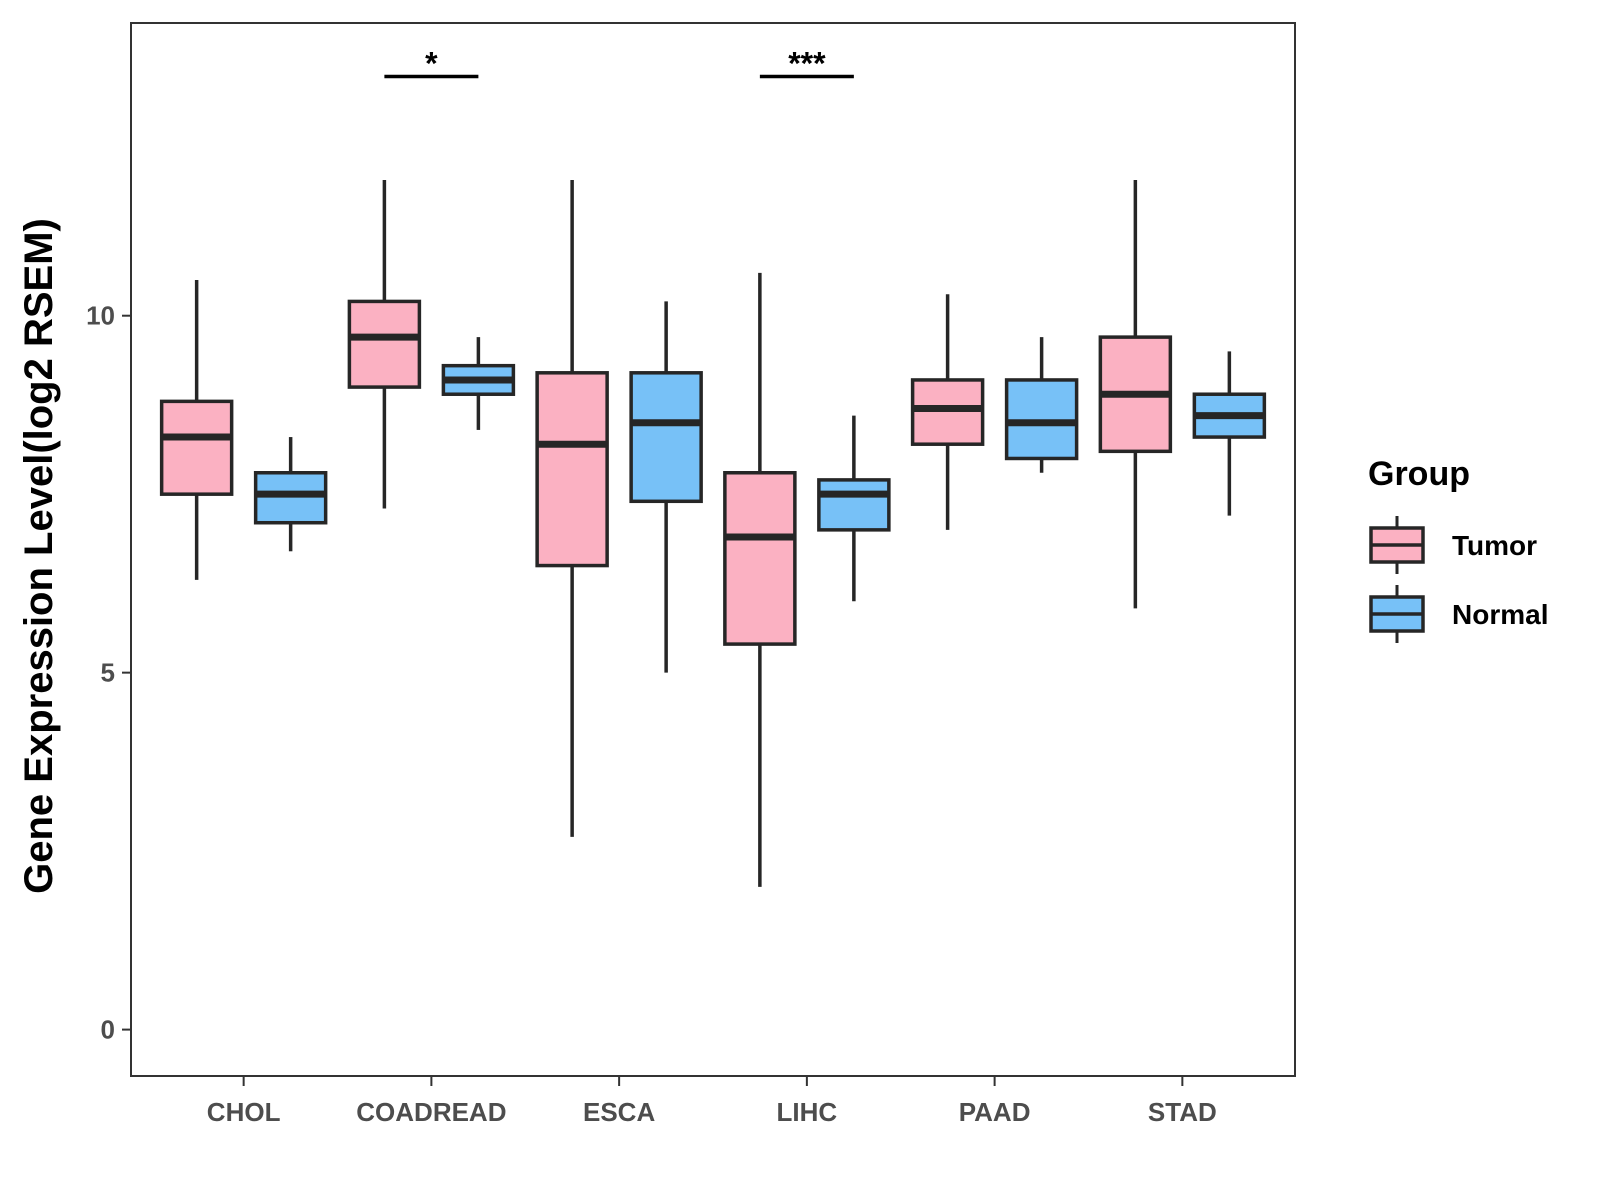  What do you see at coordinates (108, 1030) in the screenshot?
I see `y-tick-label-0: 0` at bounding box center [108, 1030].